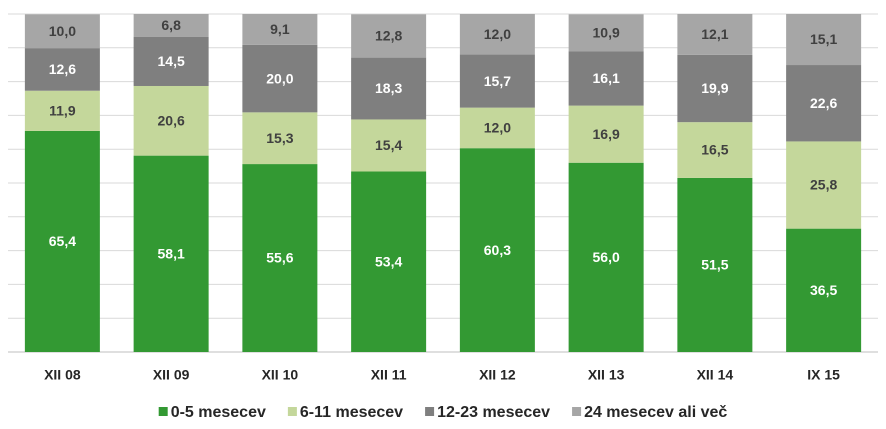 This screenshot has width=886, height=429. What do you see at coordinates (351, 412) in the screenshot?
I see `legend-label: 6-11 mesecev` at bounding box center [351, 412].